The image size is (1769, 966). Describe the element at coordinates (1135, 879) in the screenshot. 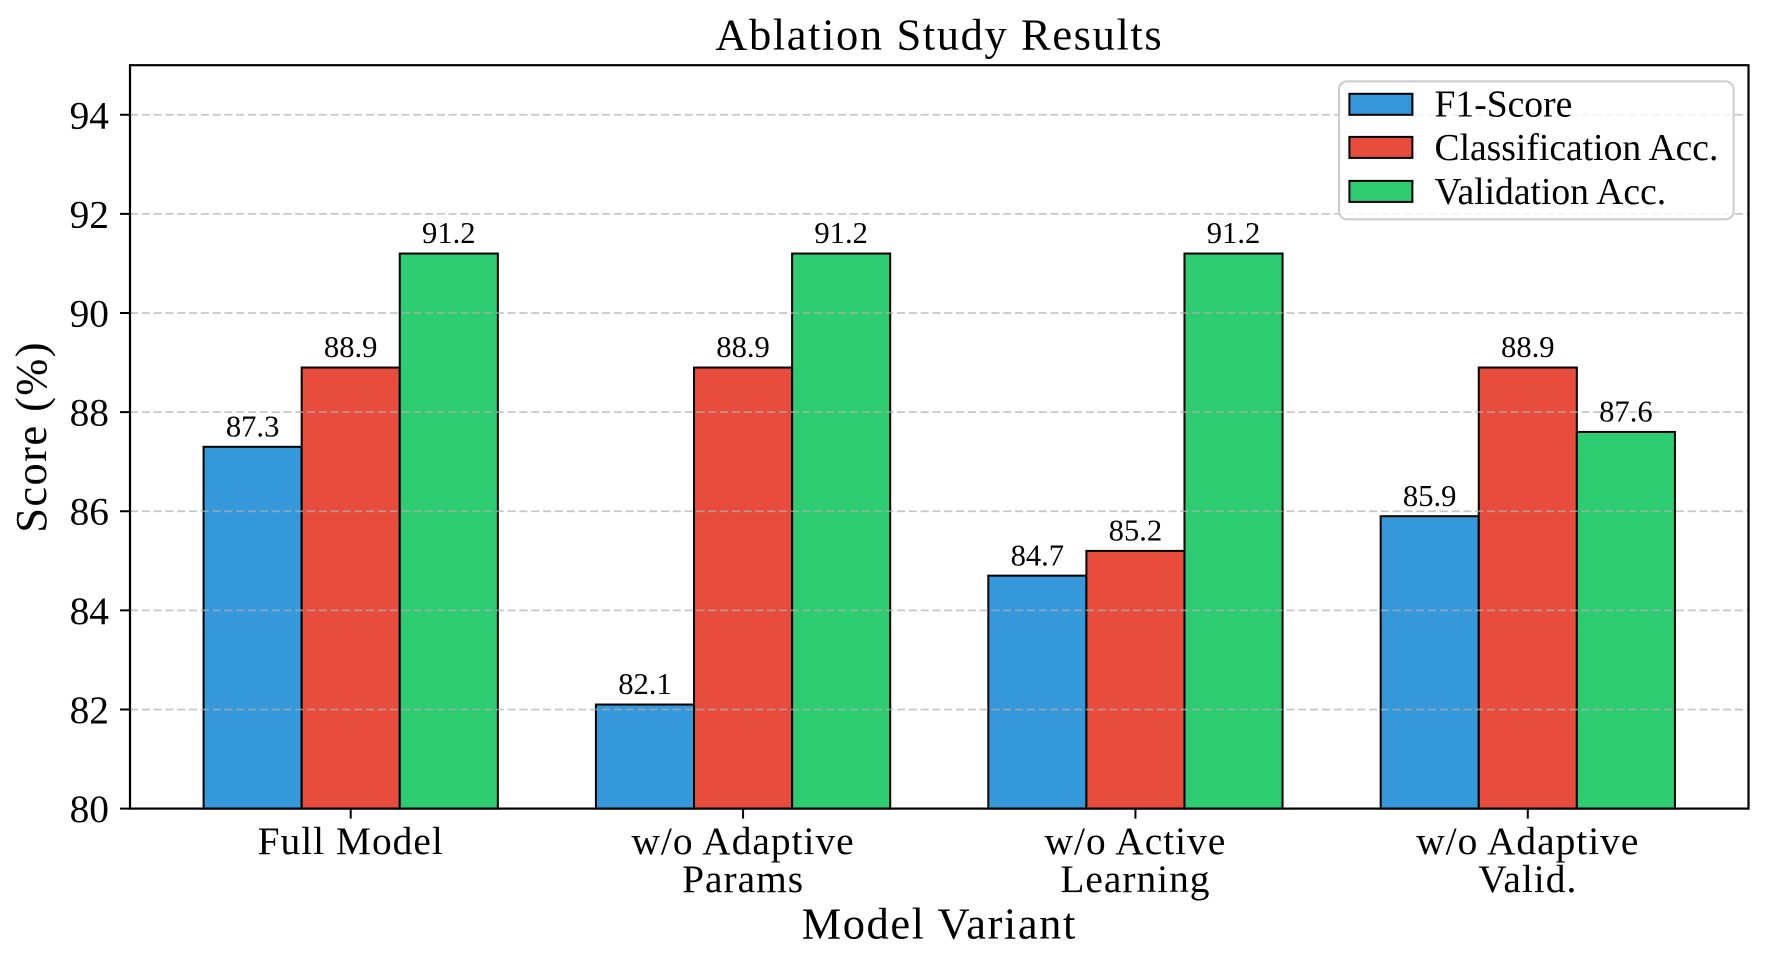

I see `svg-text: Learning` at that location.